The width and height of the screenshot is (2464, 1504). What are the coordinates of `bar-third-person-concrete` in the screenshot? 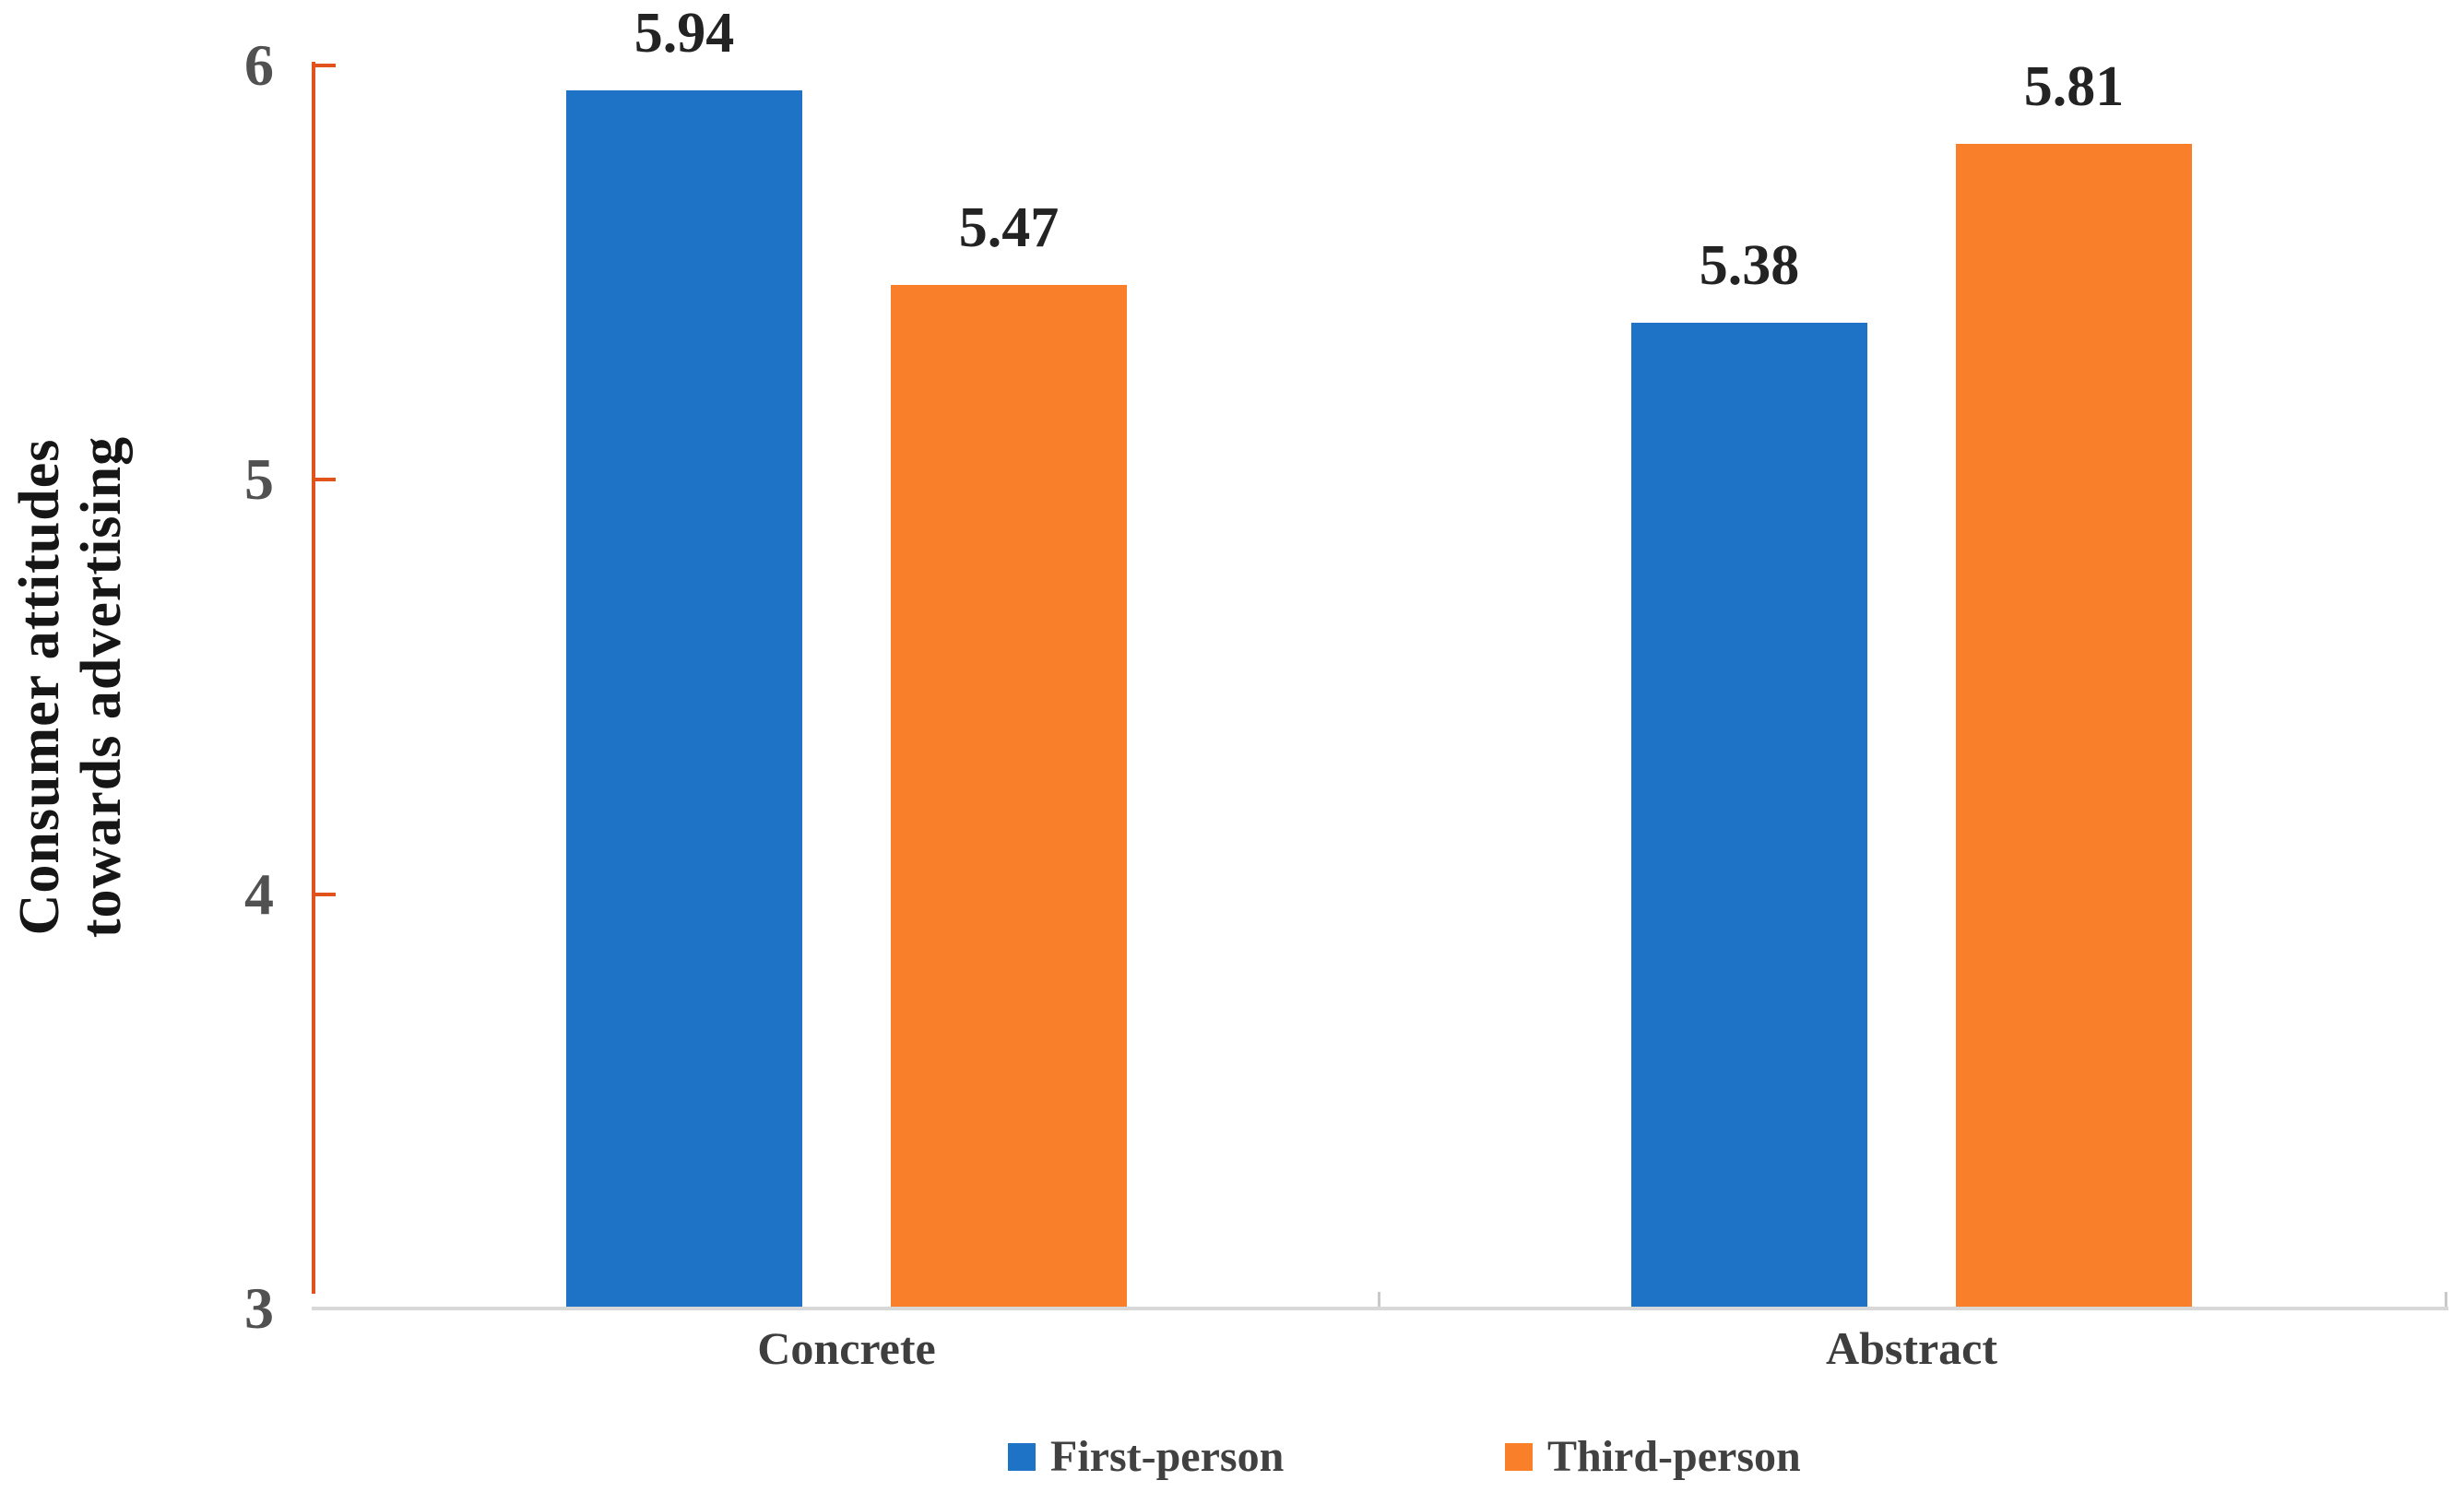 It's located at (1009, 796).